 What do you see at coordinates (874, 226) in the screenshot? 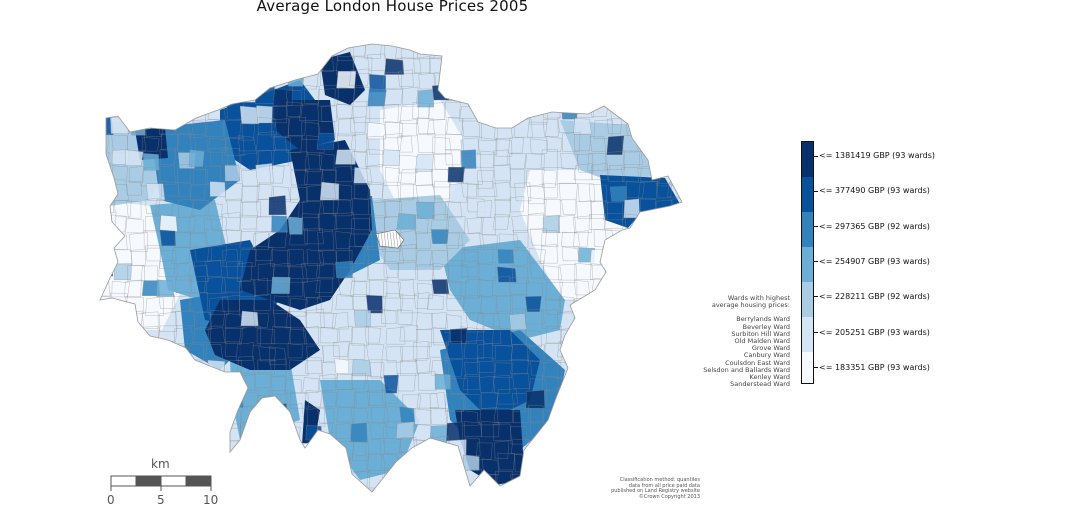
I see `legend-label-3: <= 297365 GBP (92 wards)` at bounding box center [874, 226].